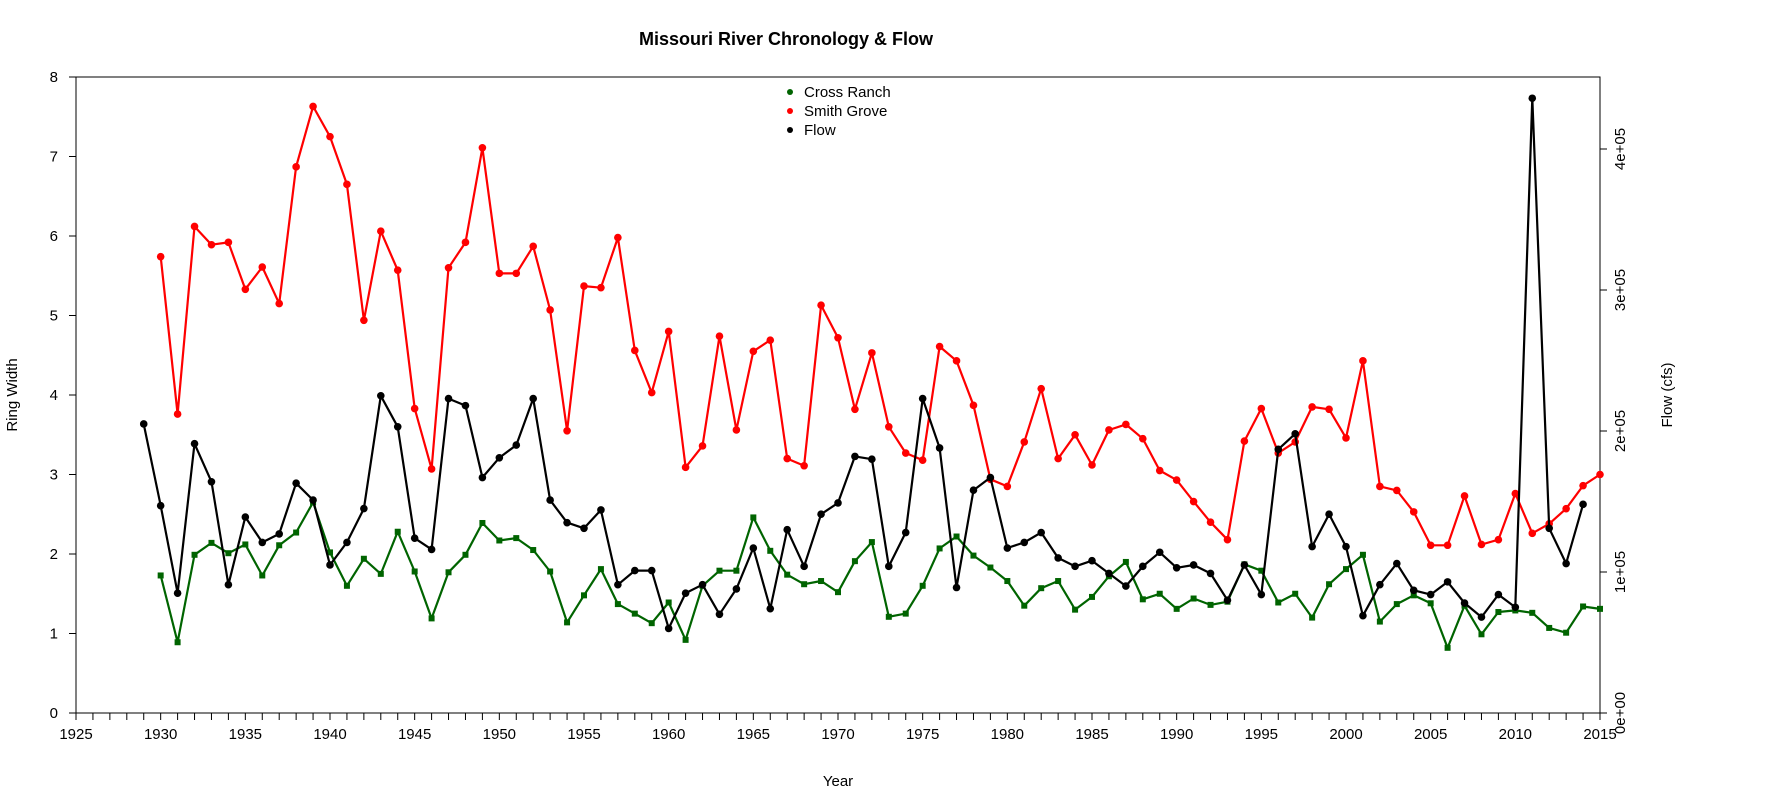 The height and width of the screenshot is (807, 1786). I want to click on x-tick-label: 2005, so click(1430, 734).